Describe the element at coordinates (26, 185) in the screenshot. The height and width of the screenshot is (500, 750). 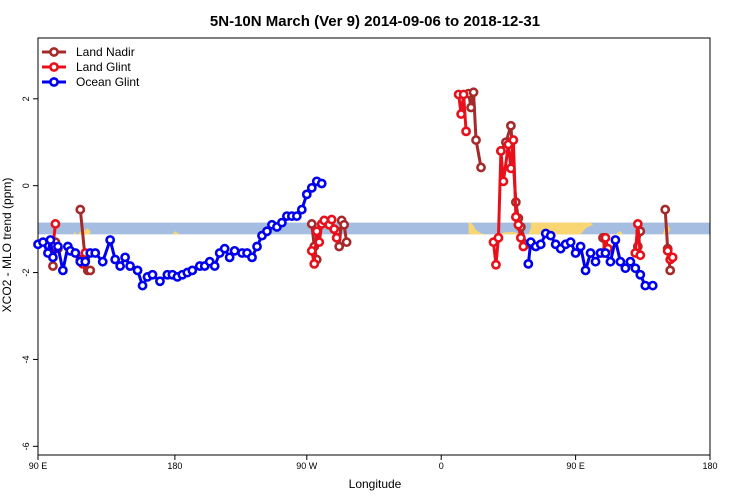
I see `y-tick-label: 0` at that location.